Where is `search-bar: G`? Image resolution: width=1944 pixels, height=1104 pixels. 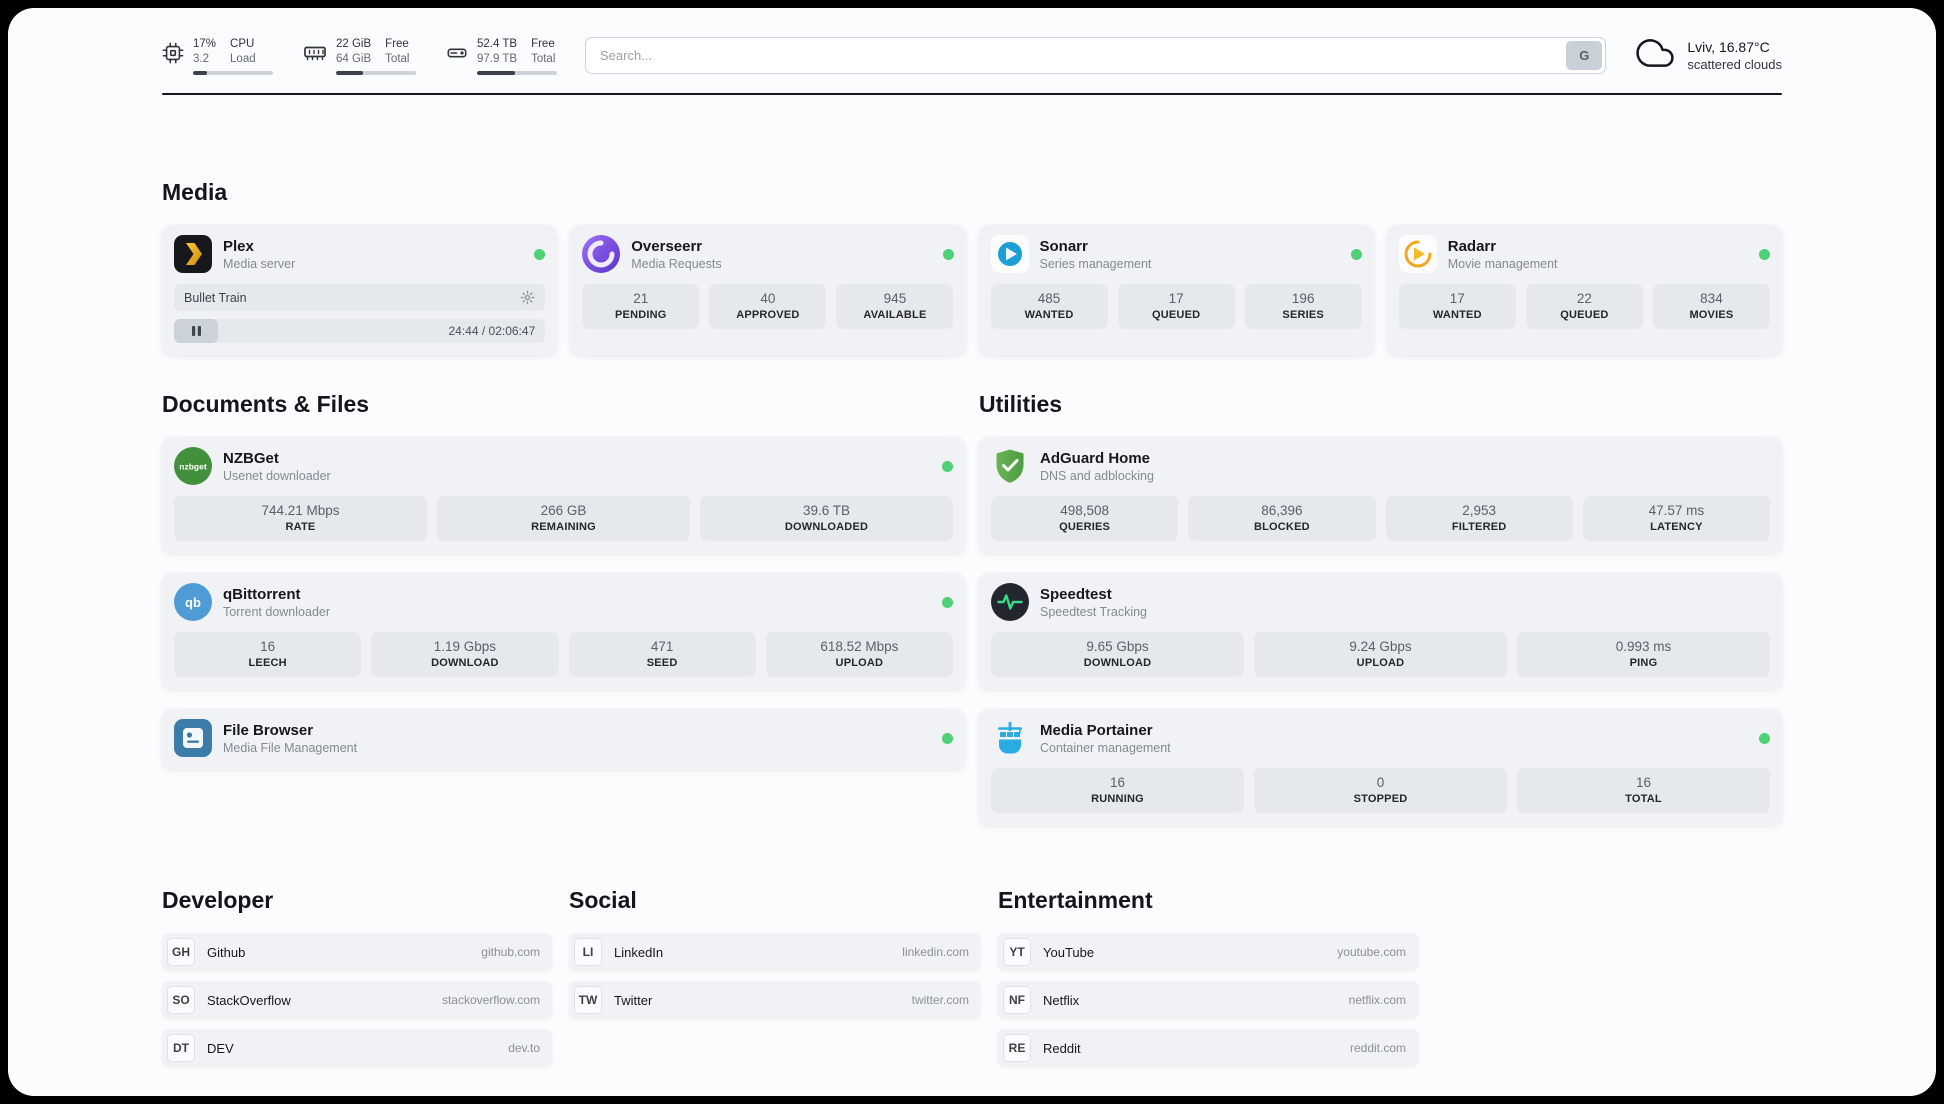
search-bar: G is located at coordinates (1096, 55).